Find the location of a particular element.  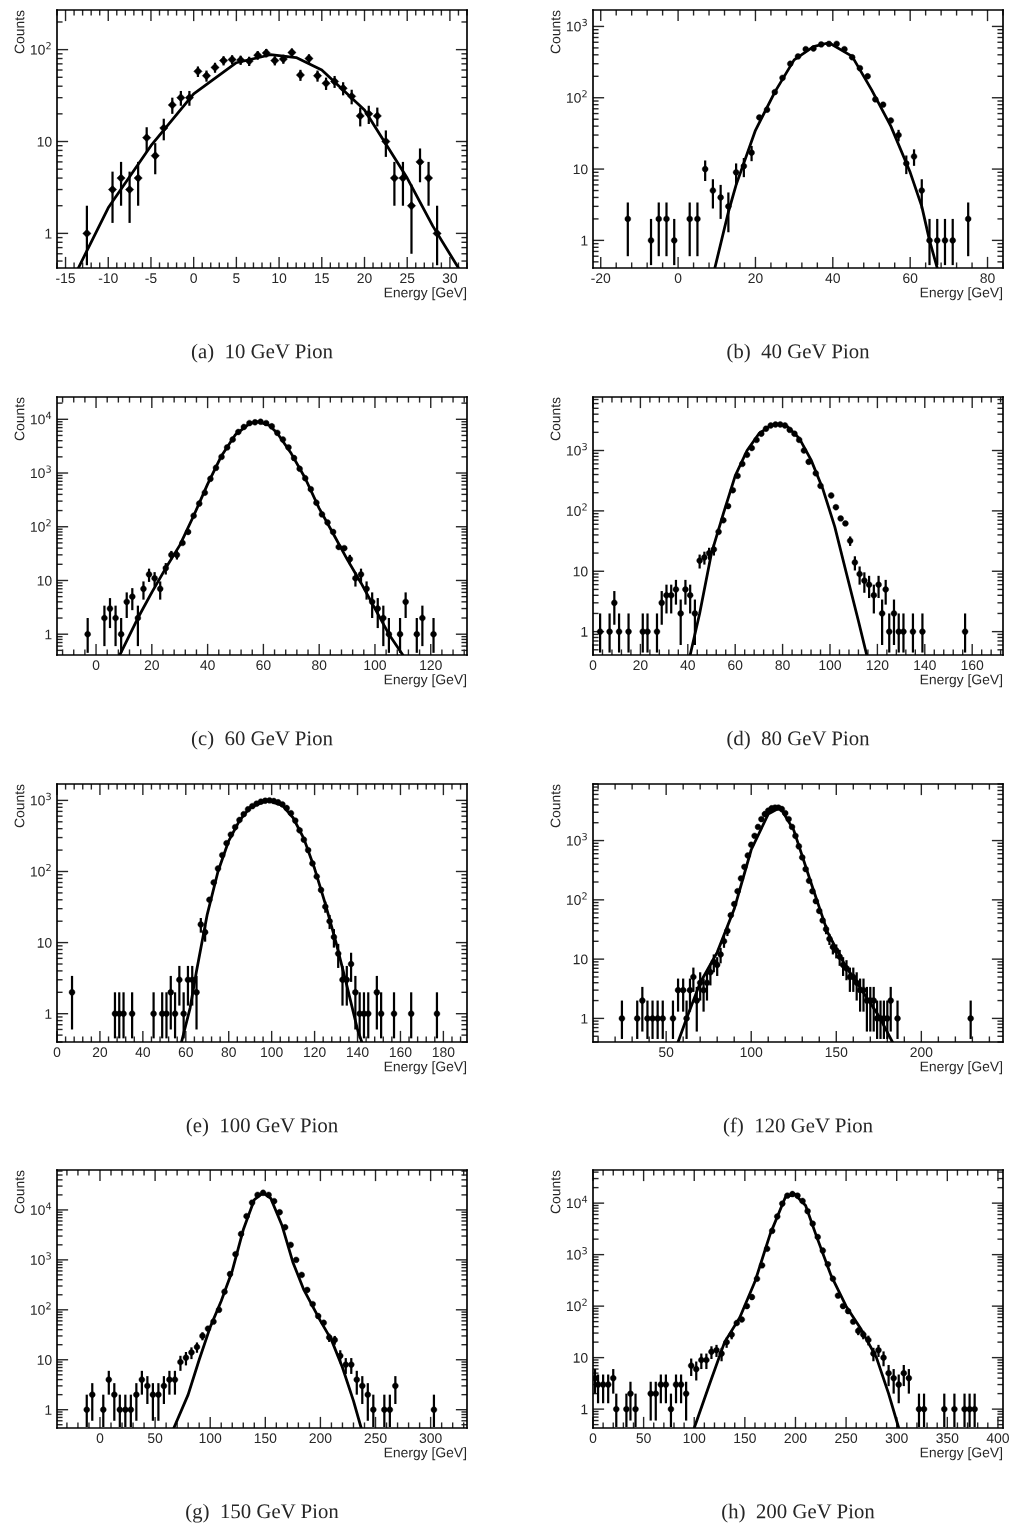

x-tick-label: -5 is located at coordinates (151, 278).